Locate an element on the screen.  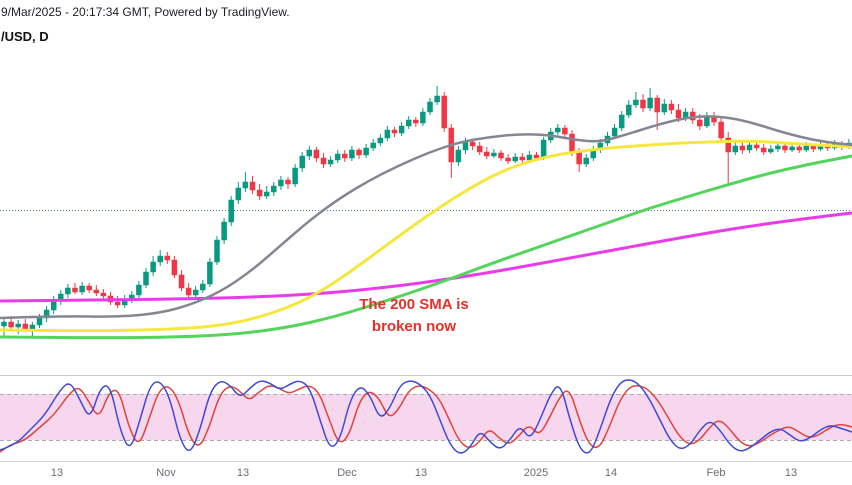
stochastic-band-fill is located at coordinates (426, 417).